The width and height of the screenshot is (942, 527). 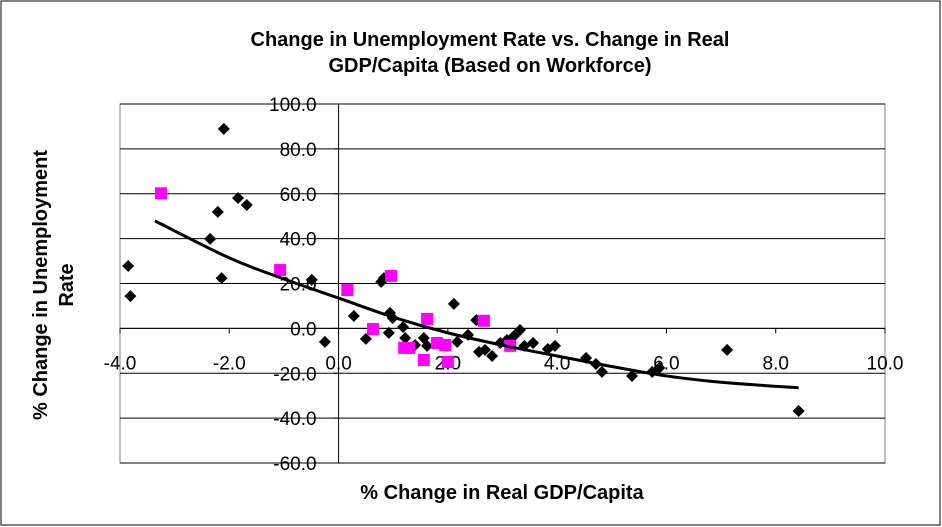 What do you see at coordinates (67, 284) in the screenshot?
I see `y-axis-label: Rate` at bounding box center [67, 284].